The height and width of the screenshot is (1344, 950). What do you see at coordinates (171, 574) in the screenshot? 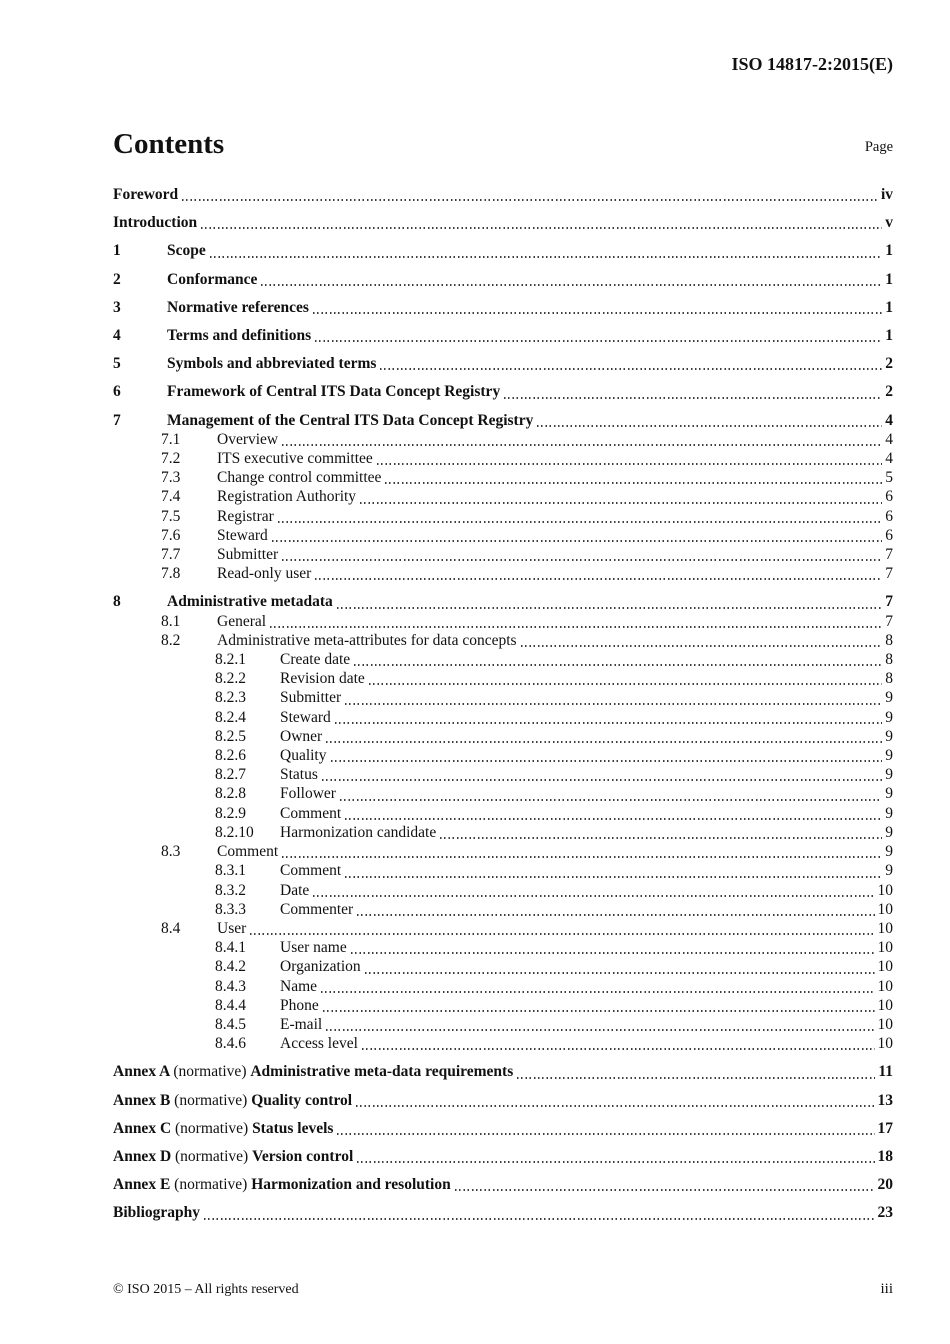
I see `toc-entry-number: 7.8` at bounding box center [171, 574].